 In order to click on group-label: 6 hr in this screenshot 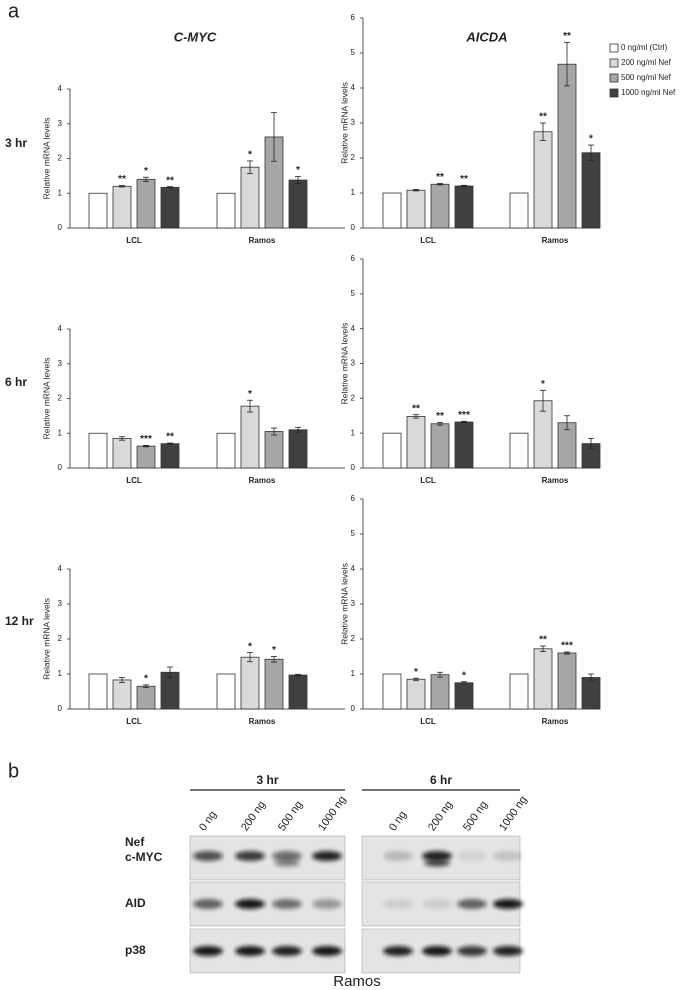, I will do `click(441, 780)`.